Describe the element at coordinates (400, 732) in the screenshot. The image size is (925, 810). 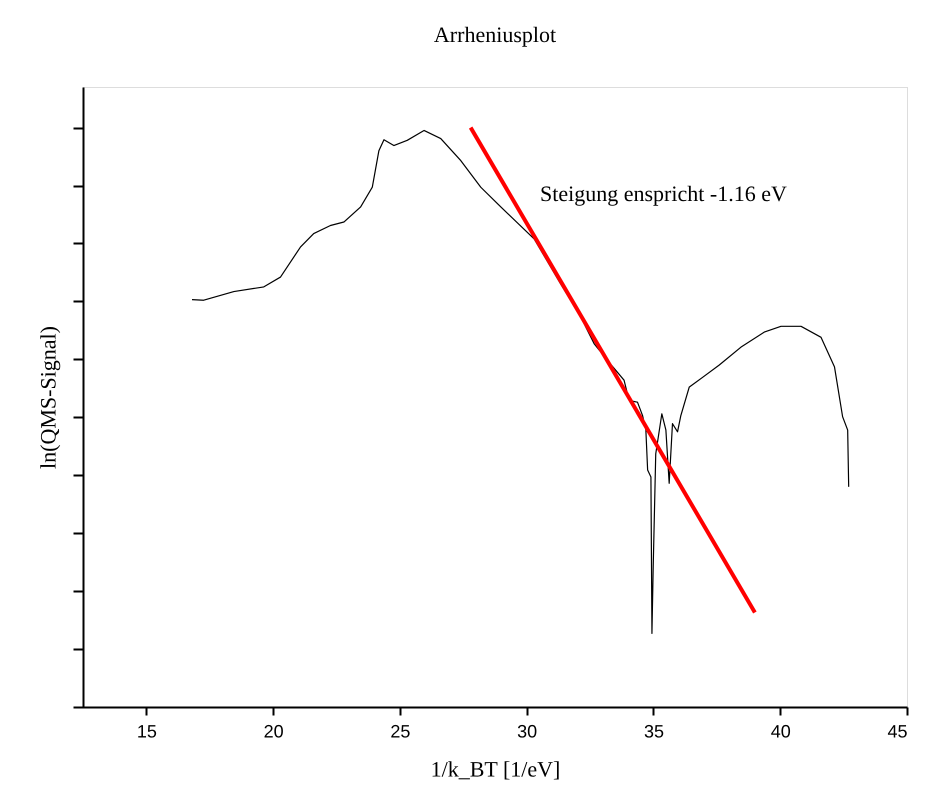
I see `x-tick-label: 25` at that location.